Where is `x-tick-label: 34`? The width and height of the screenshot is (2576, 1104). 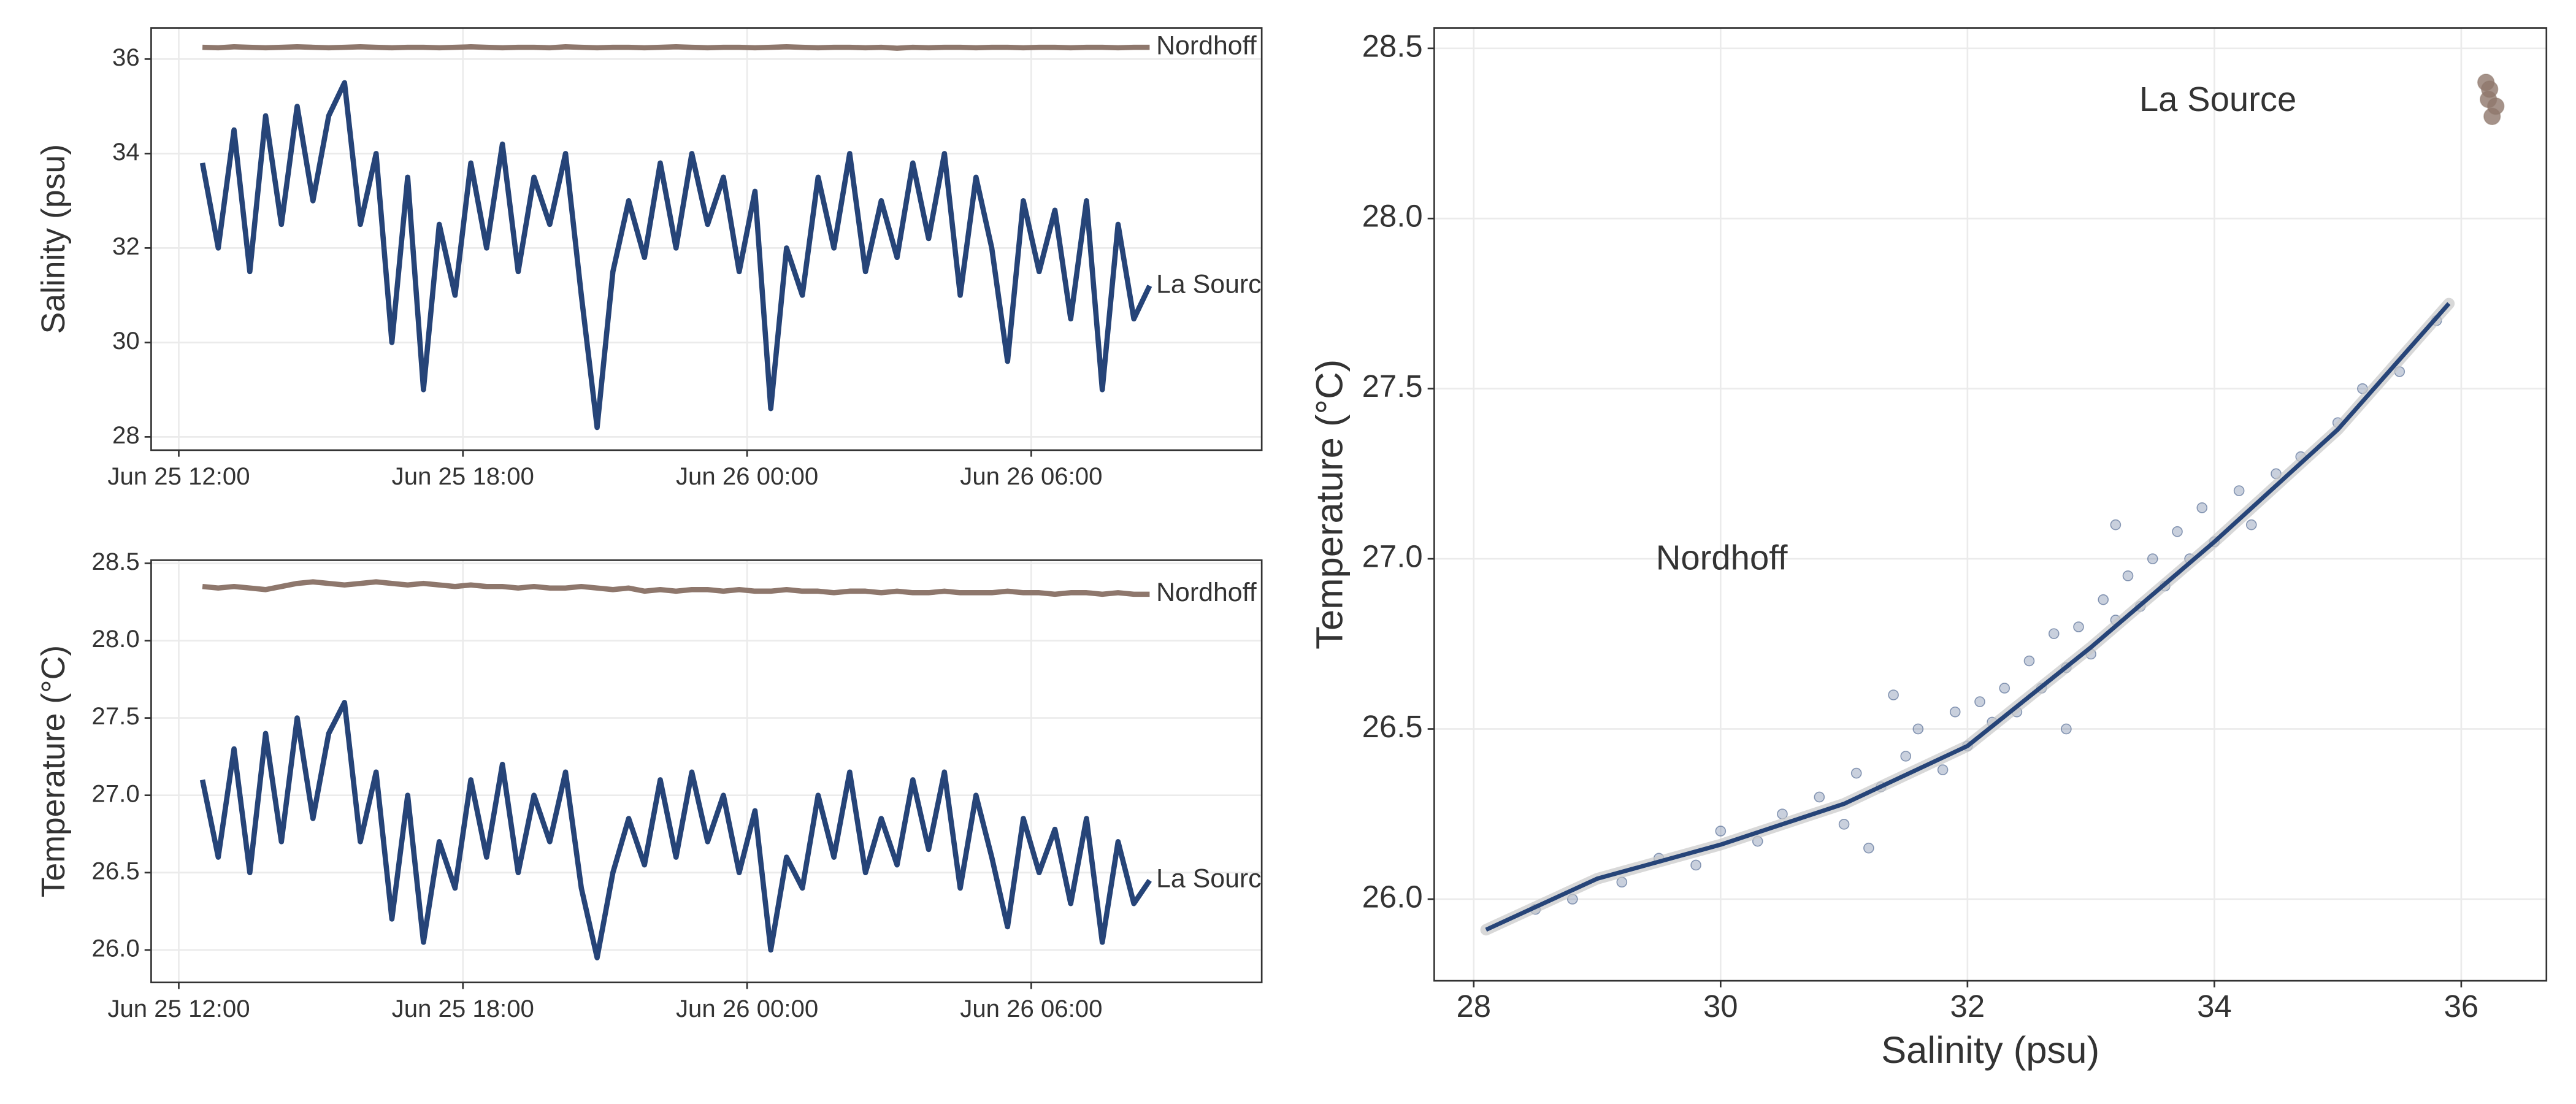
x-tick-label: 34 is located at coordinates (2214, 1006).